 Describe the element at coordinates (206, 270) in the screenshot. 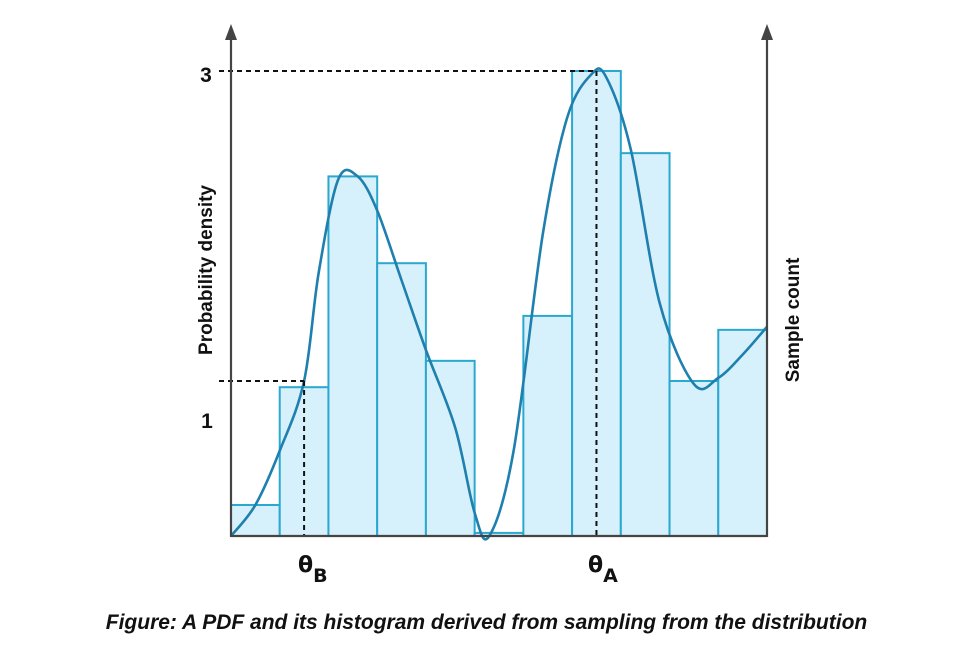

I see `y-axis-label-left: Probability density` at that location.